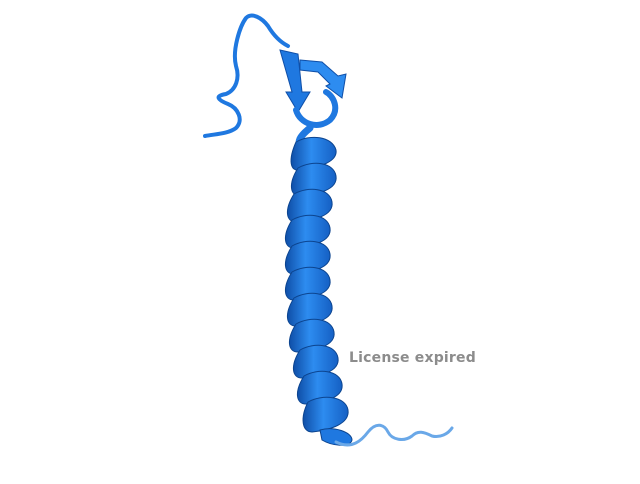 The width and height of the screenshot is (640, 484). What do you see at coordinates (336, 437) in the screenshot?
I see `helix-end` at bounding box center [336, 437].